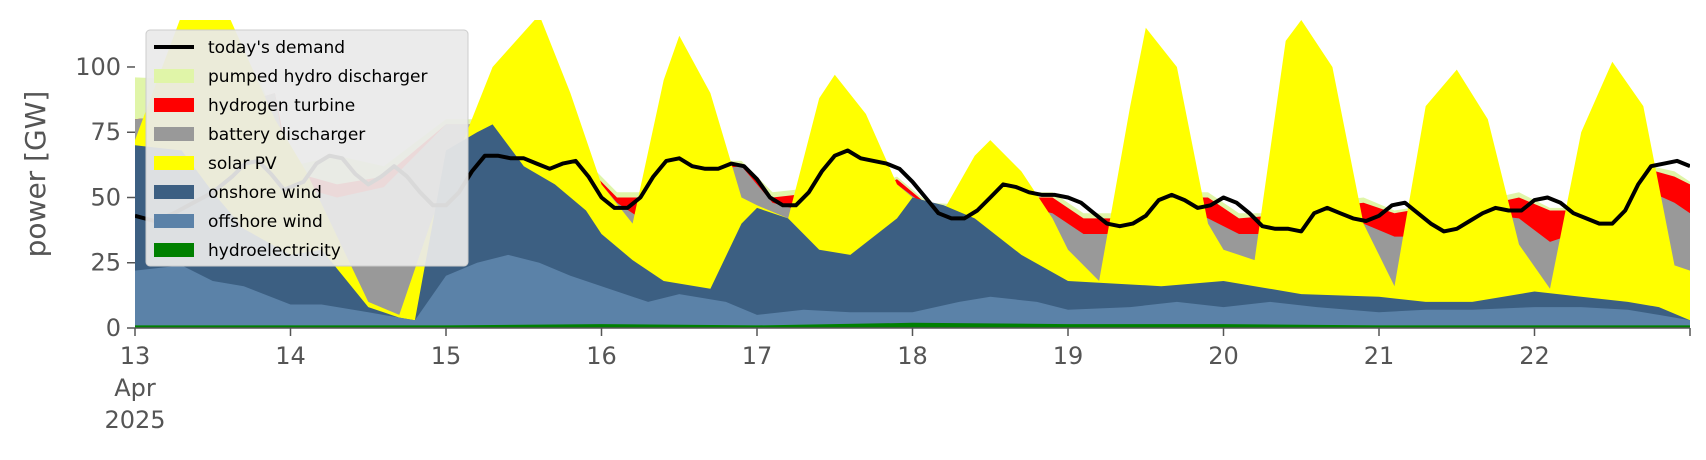  What do you see at coordinates (290, 356) in the screenshot?
I see `x-tick-label: 14` at bounding box center [290, 356].